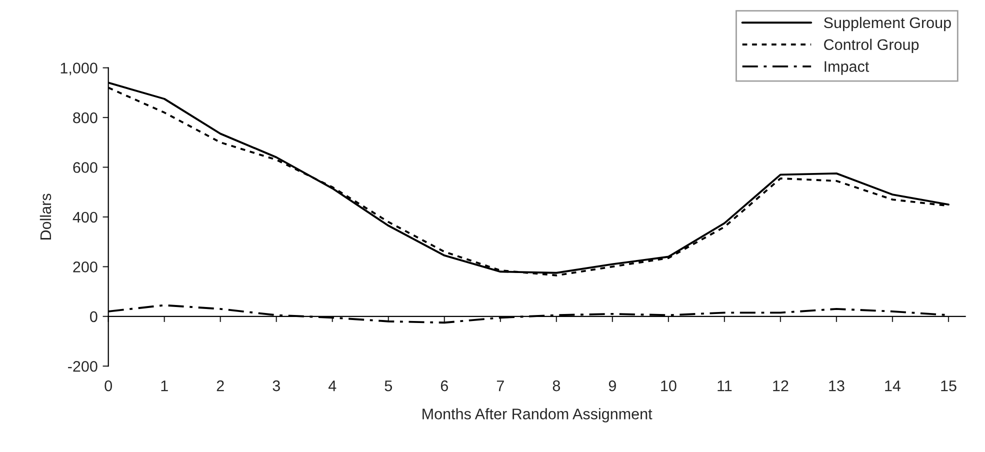 This screenshot has height=452, width=985. What do you see at coordinates (85, 167) in the screenshot?
I see `y-tick-label: 600` at bounding box center [85, 167].